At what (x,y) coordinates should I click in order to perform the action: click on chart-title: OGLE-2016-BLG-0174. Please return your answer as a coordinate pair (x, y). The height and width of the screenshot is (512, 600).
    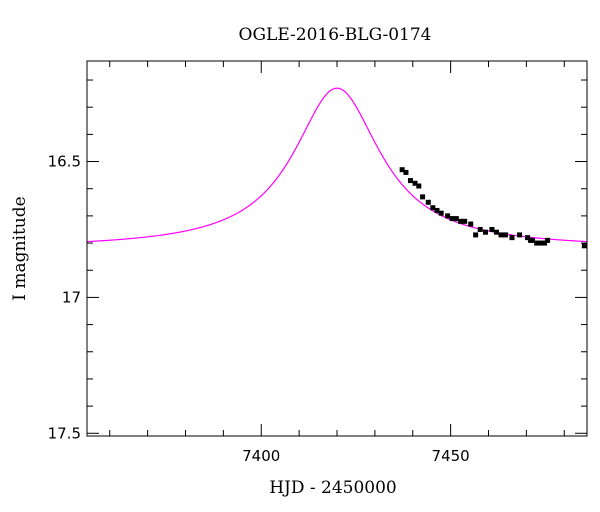
    Looking at the image, I should click on (335, 35).